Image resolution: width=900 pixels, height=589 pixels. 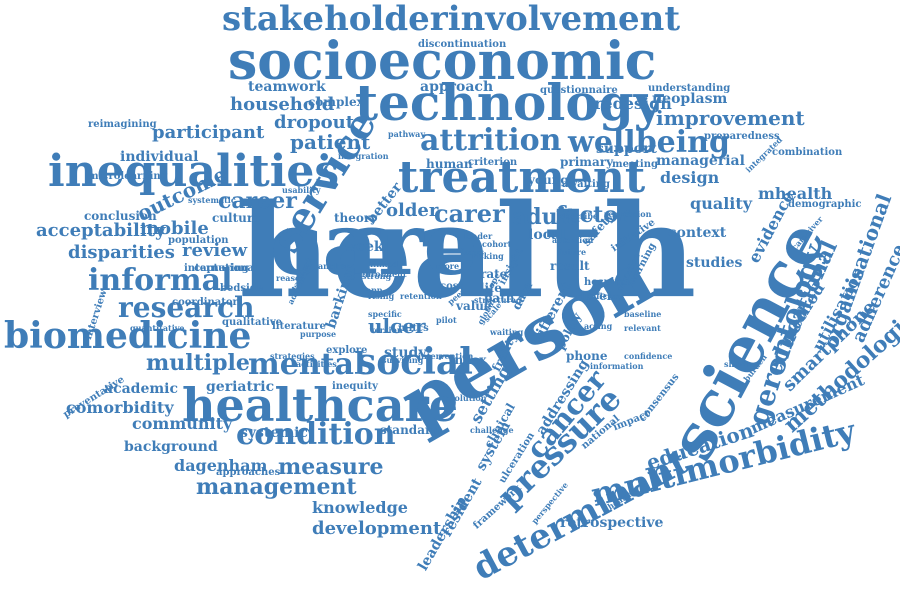 What do you see at coordinates (825, 205) in the screenshot?
I see `word-demographic: demographic` at bounding box center [825, 205].